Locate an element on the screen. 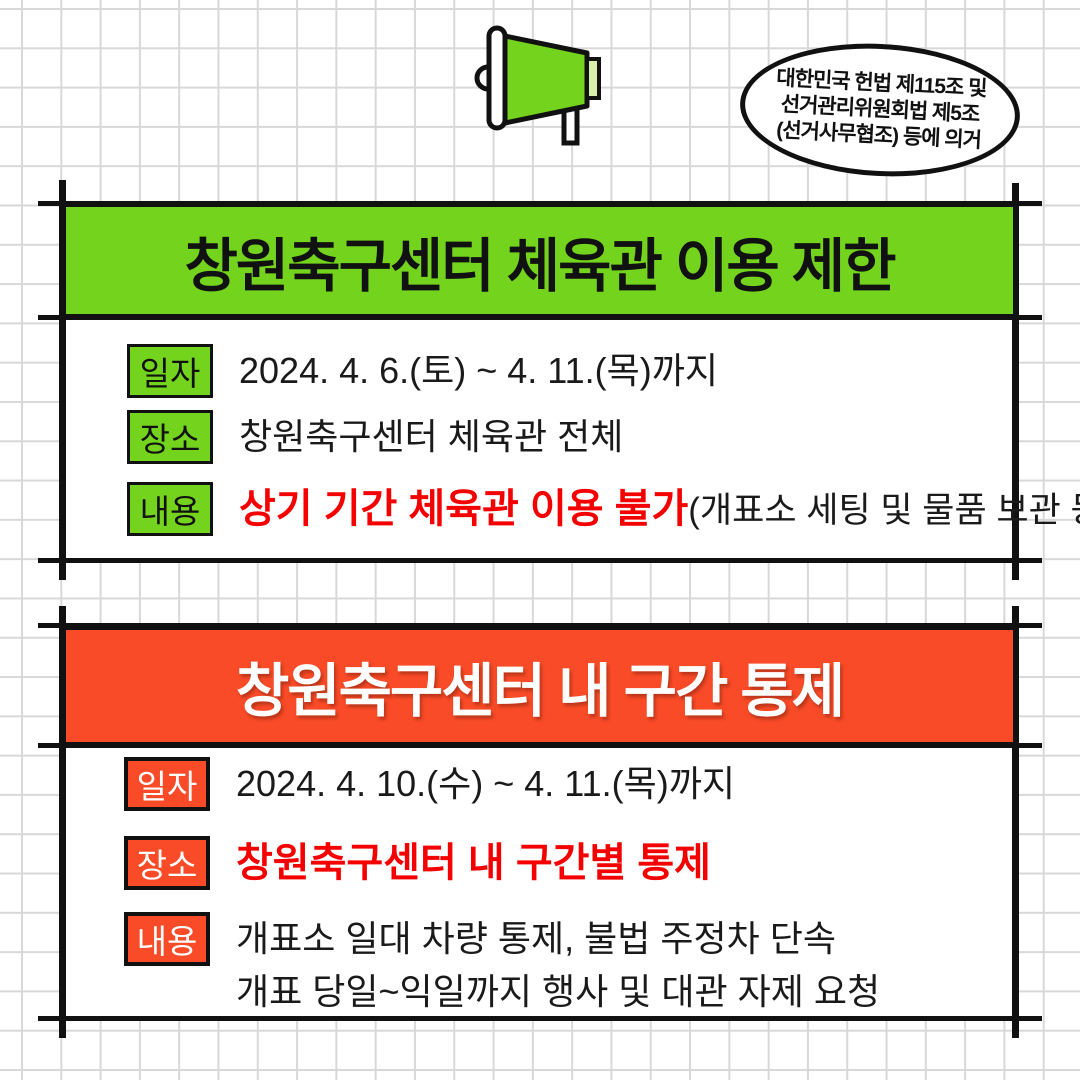  section1-right-line is located at coordinates (1015, 381).